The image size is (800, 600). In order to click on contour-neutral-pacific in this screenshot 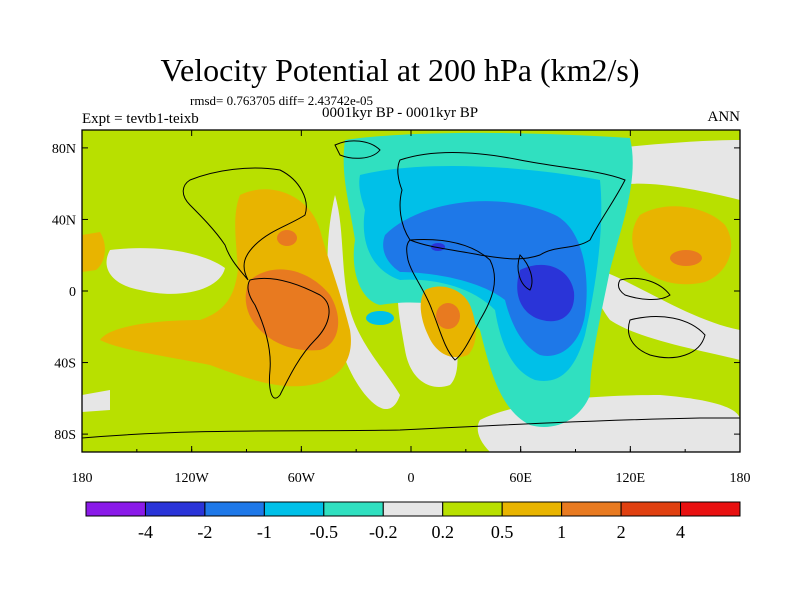, I will do `click(165, 271)`.